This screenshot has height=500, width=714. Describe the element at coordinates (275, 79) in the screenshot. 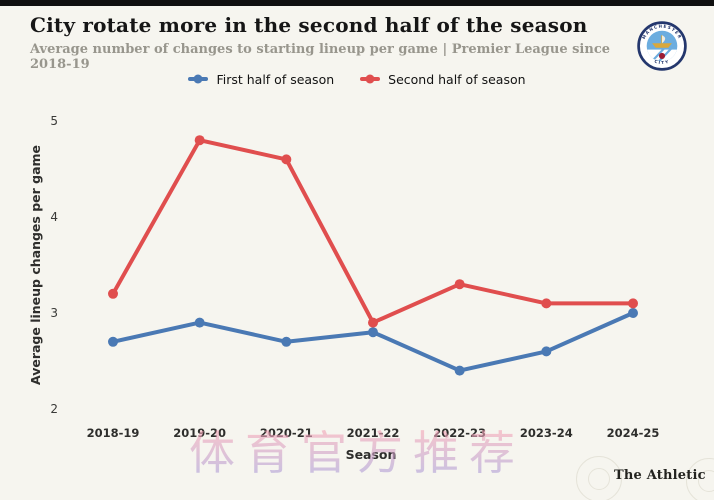

I see `legend-label: First half of season` at that location.